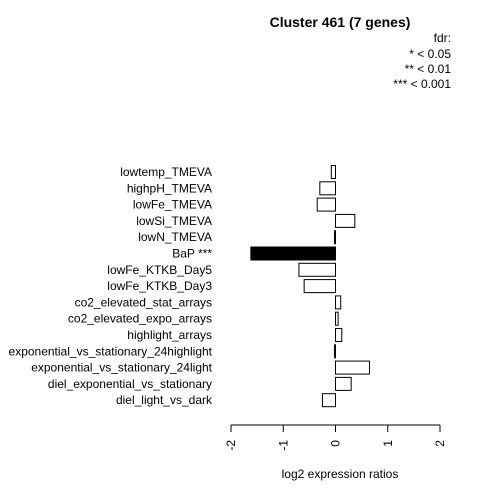  I want to click on category-label: BaP ***, so click(192, 254).